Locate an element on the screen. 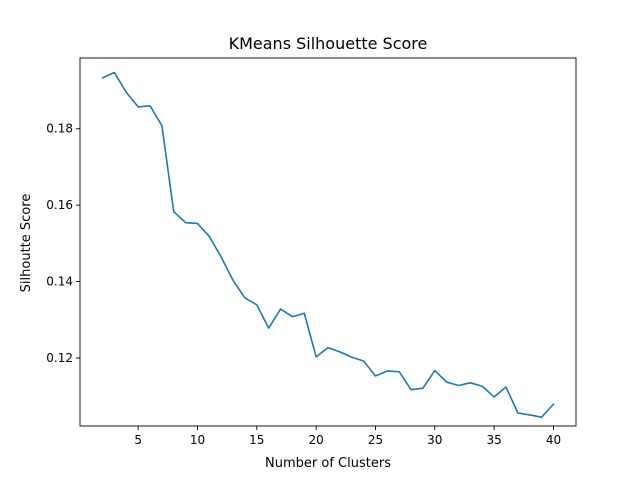  x-tick-label: 30 is located at coordinates (434, 440).